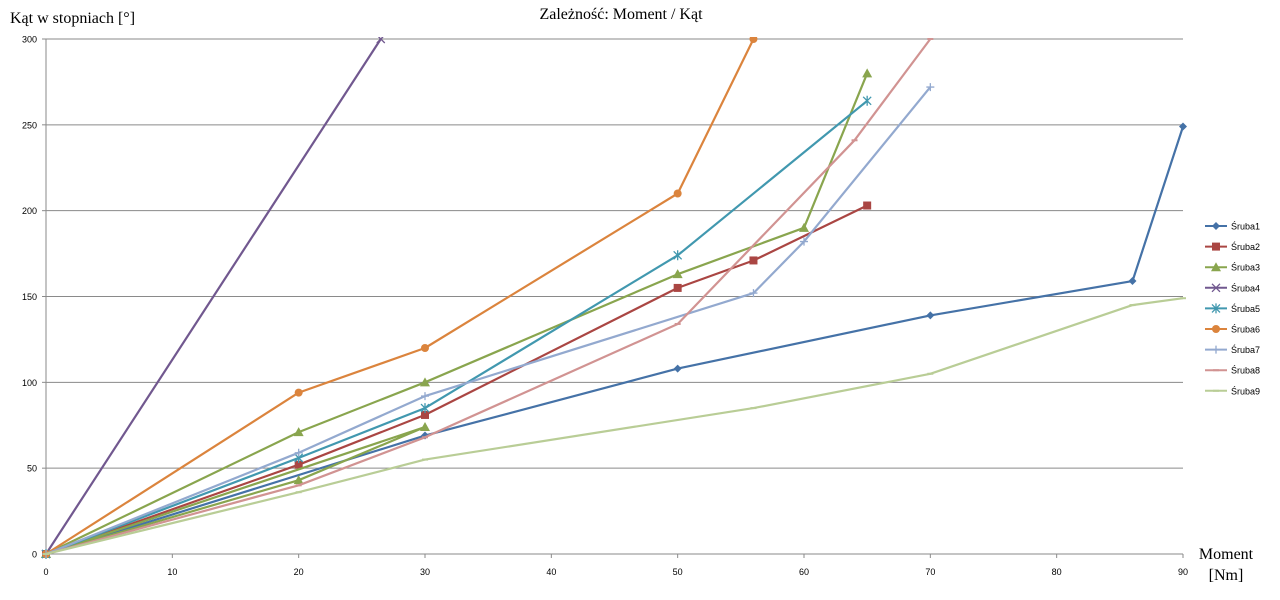 The image size is (1280, 600). I want to click on x-tick-label: 90, so click(1183, 572).